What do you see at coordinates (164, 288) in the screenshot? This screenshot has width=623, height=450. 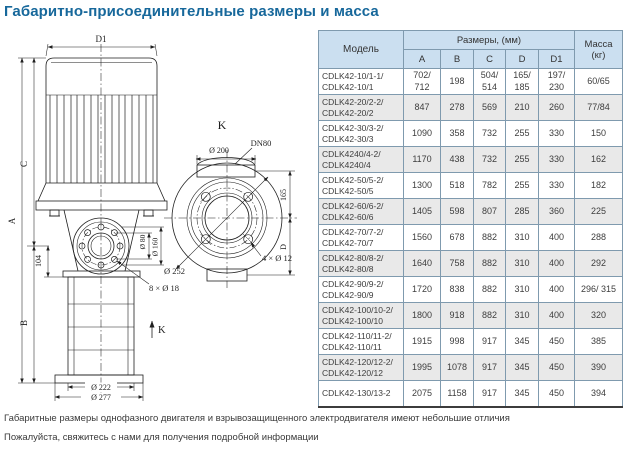 I see `label-bolt8: 8 × Ø 18` at bounding box center [164, 288].